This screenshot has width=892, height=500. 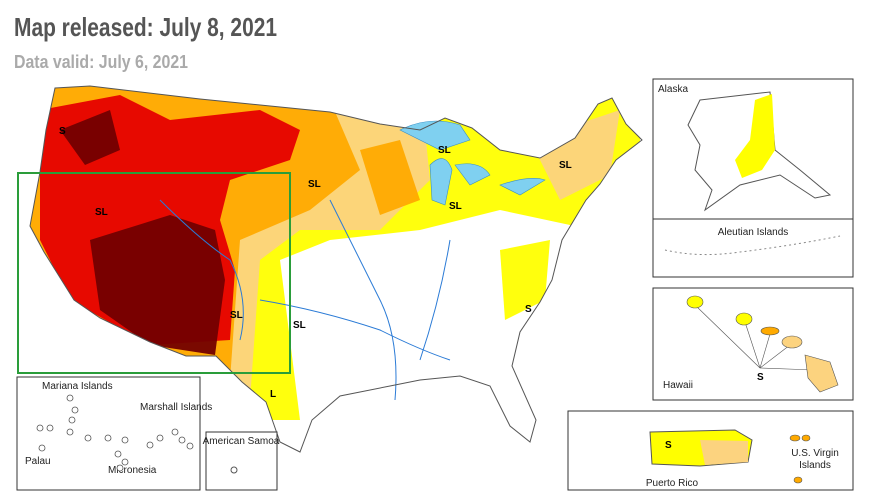 I want to click on inset-label: Aleutian Islands, so click(x=753, y=232).